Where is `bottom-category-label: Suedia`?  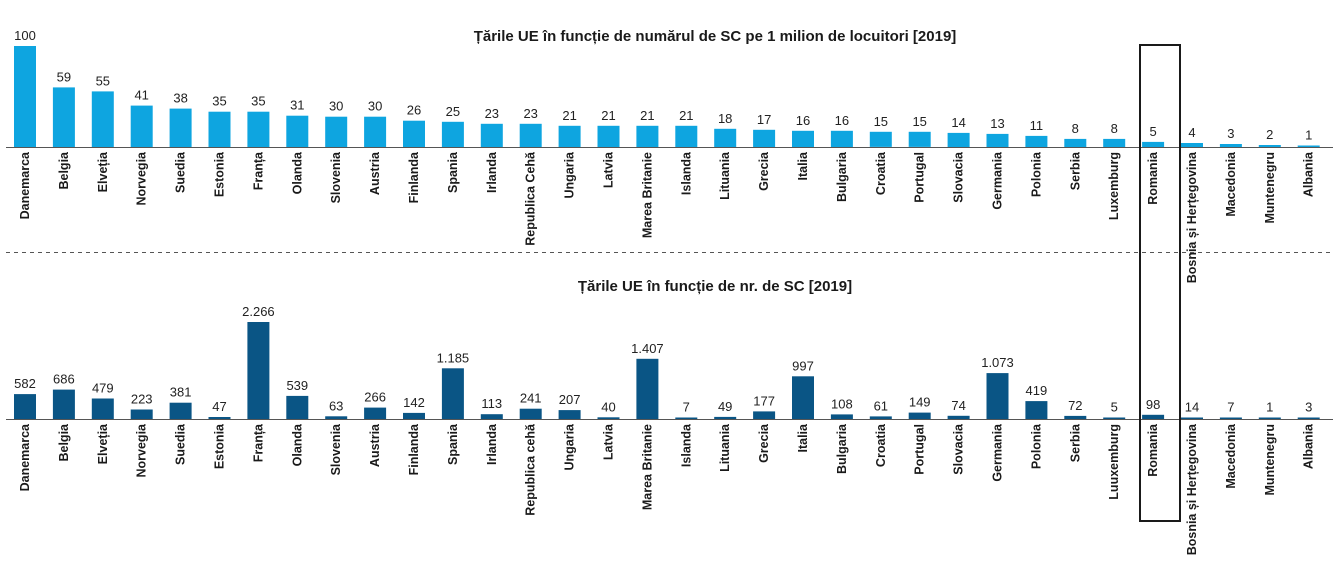 bottom-category-label: Suedia is located at coordinates (181, 444).